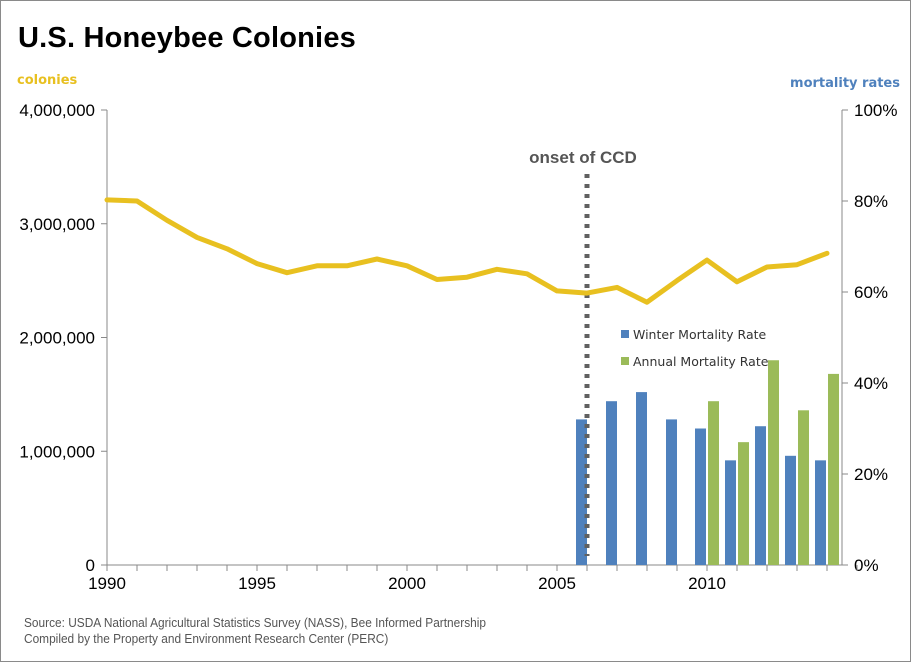 Image resolution: width=911 pixels, height=662 pixels. I want to click on legend-swatch-winter, so click(625, 334).